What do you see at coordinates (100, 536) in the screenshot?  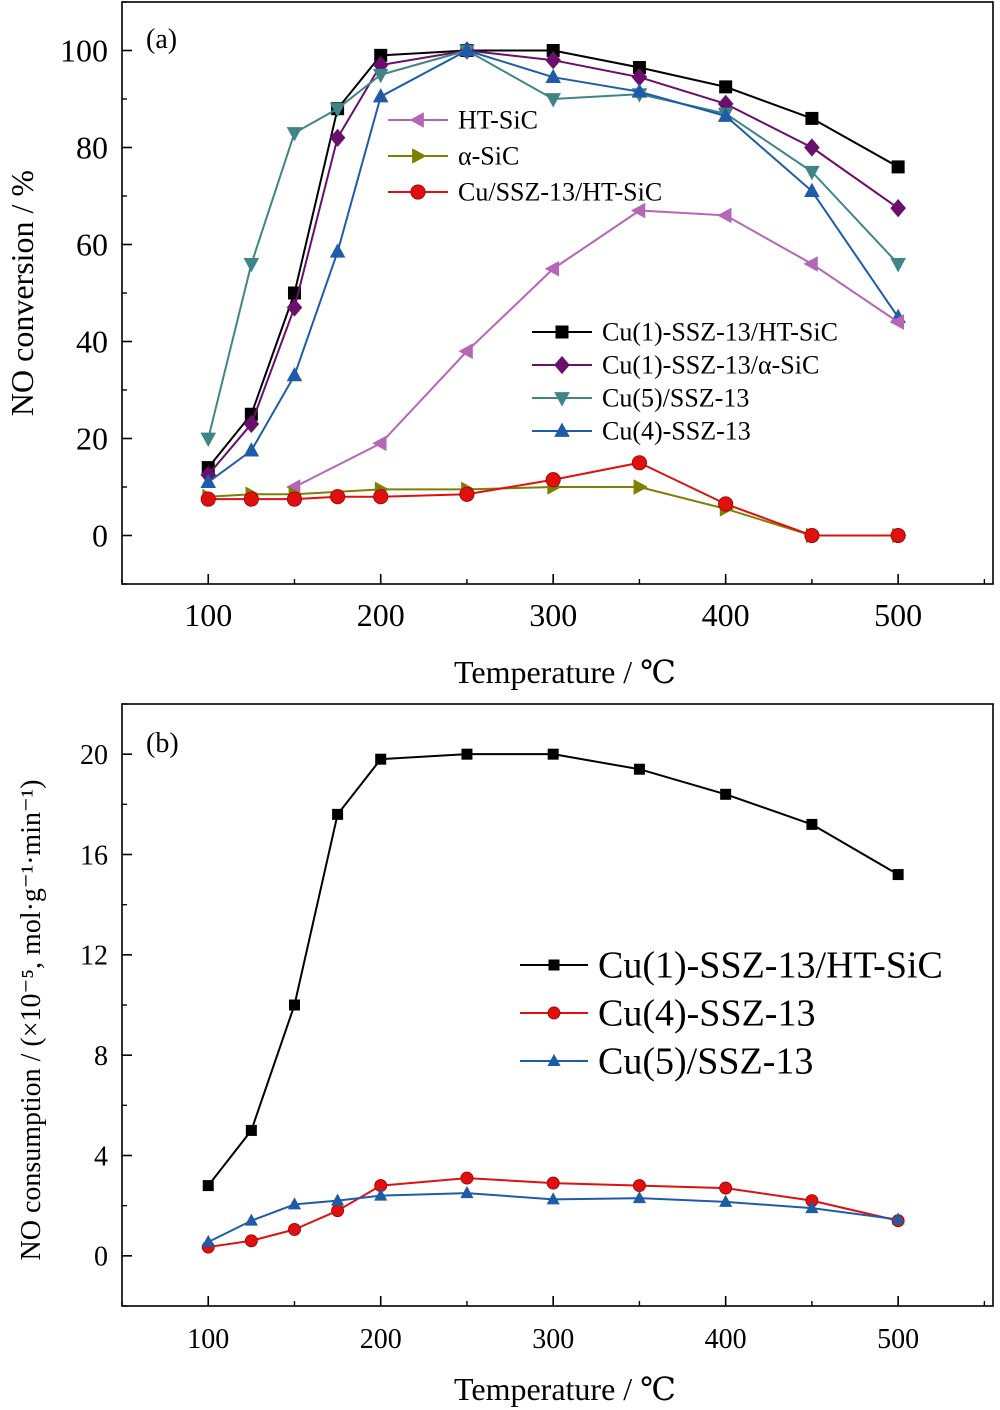 I see `panel-a-y-tick-label: 0` at bounding box center [100, 536].